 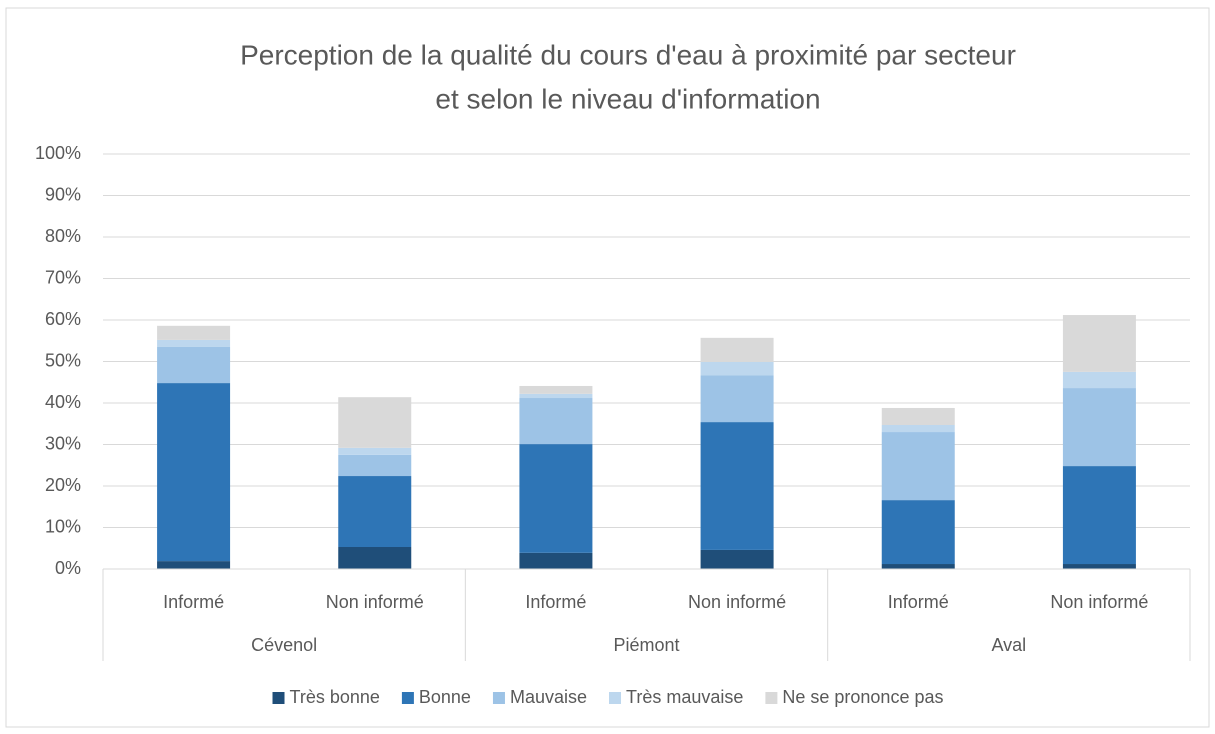 What do you see at coordinates (646, 645) in the screenshot?
I see `group-label: Piémont` at bounding box center [646, 645].